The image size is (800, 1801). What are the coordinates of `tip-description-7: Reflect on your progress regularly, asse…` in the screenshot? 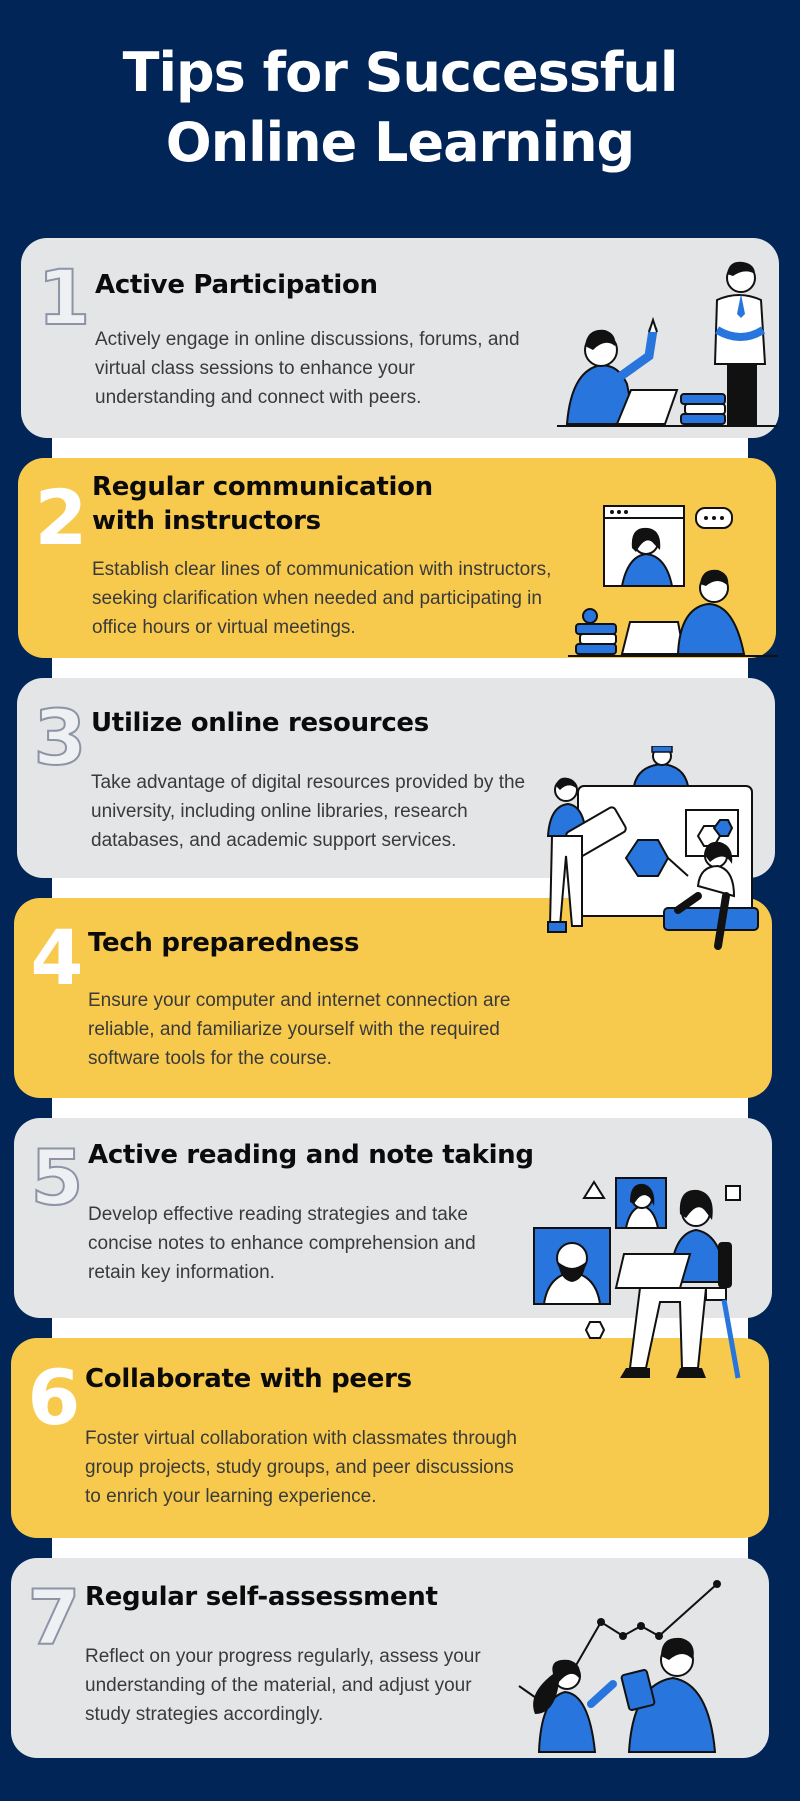 It's located at (283, 1685).